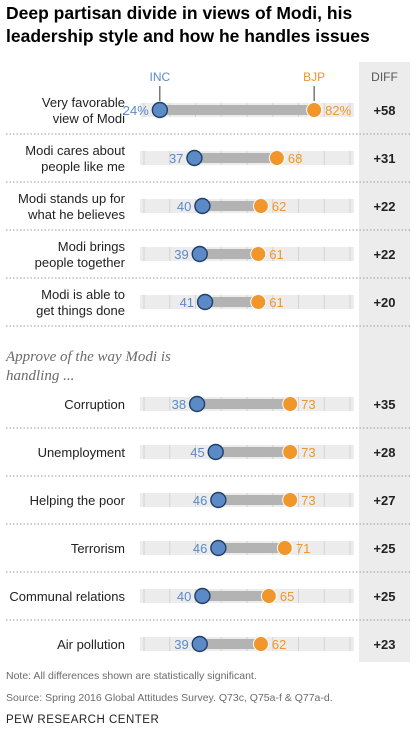 The image size is (416, 742). What do you see at coordinates (179, 404) in the screenshot?
I see `inc-value-label: 38` at bounding box center [179, 404].